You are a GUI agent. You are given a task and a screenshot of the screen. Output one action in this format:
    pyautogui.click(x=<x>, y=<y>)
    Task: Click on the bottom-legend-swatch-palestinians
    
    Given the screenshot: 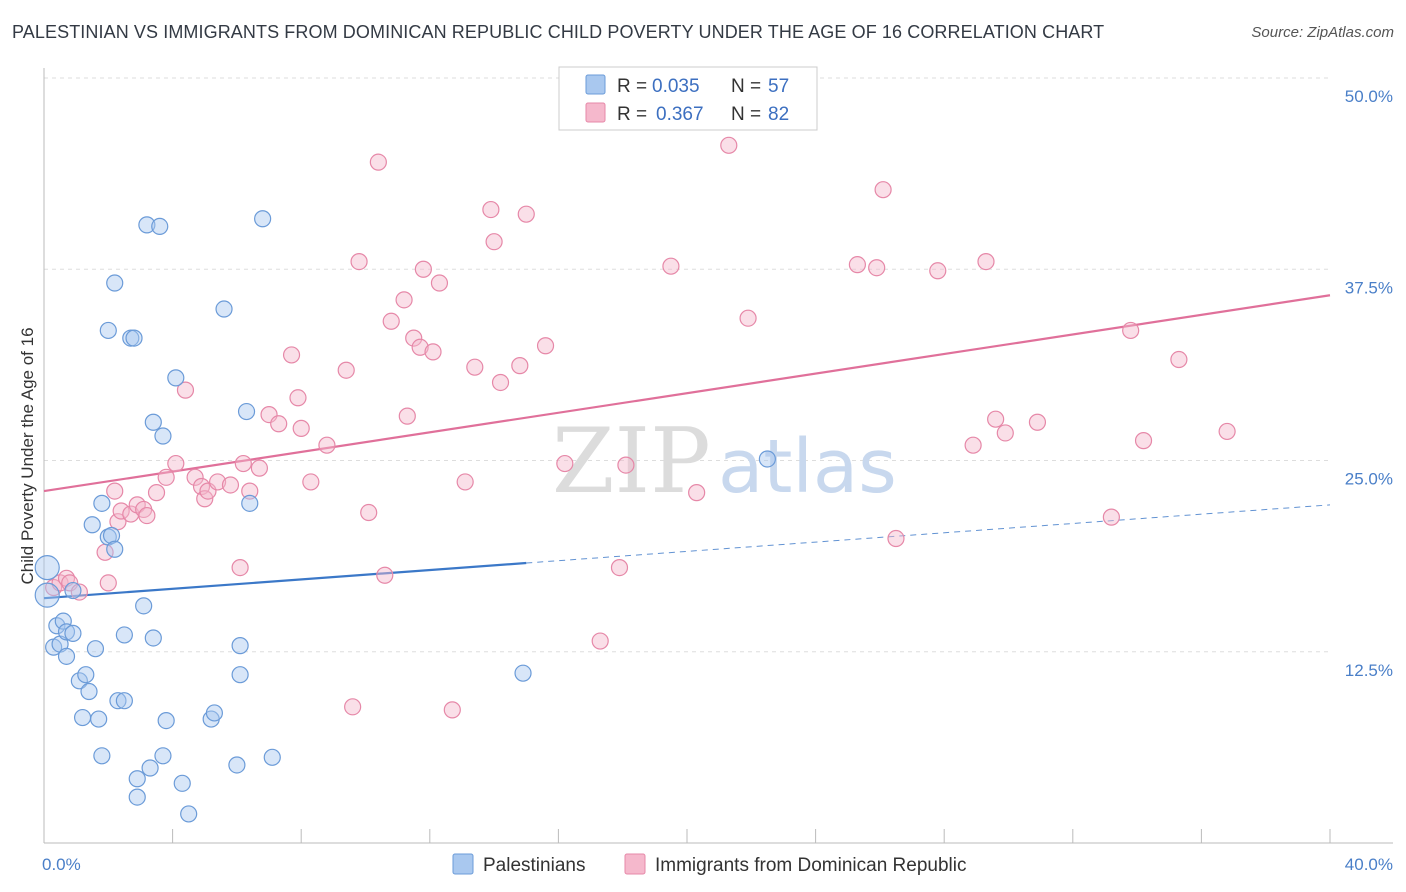 What is the action you would take?
    pyautogui.click(x=463, y=864)
    